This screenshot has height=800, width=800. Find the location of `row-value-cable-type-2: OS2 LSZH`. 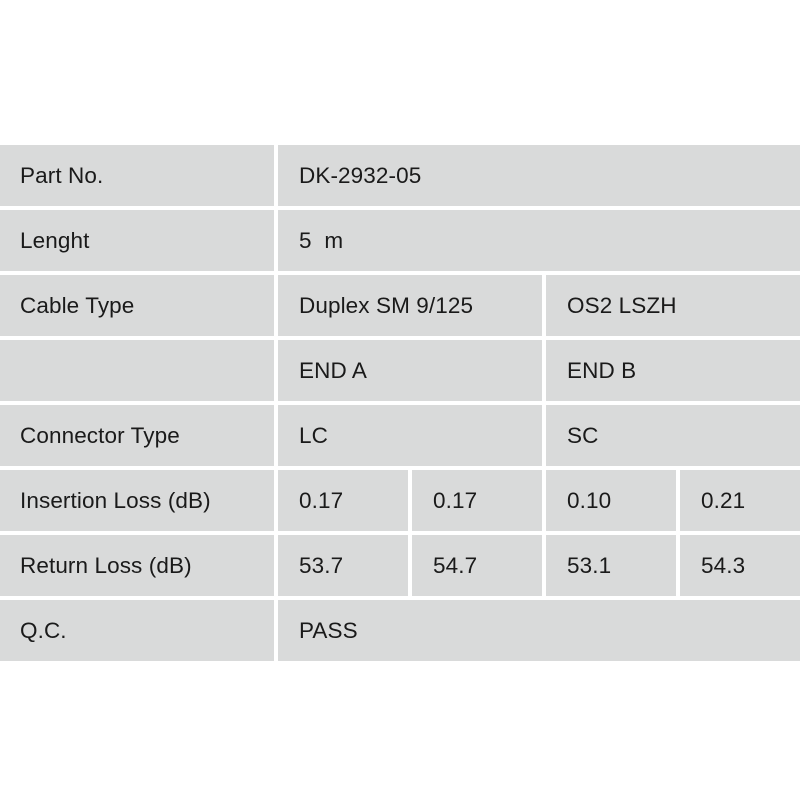

row-value-cable-type-2: OS2 LSZH is located at coordinates (673, 305).